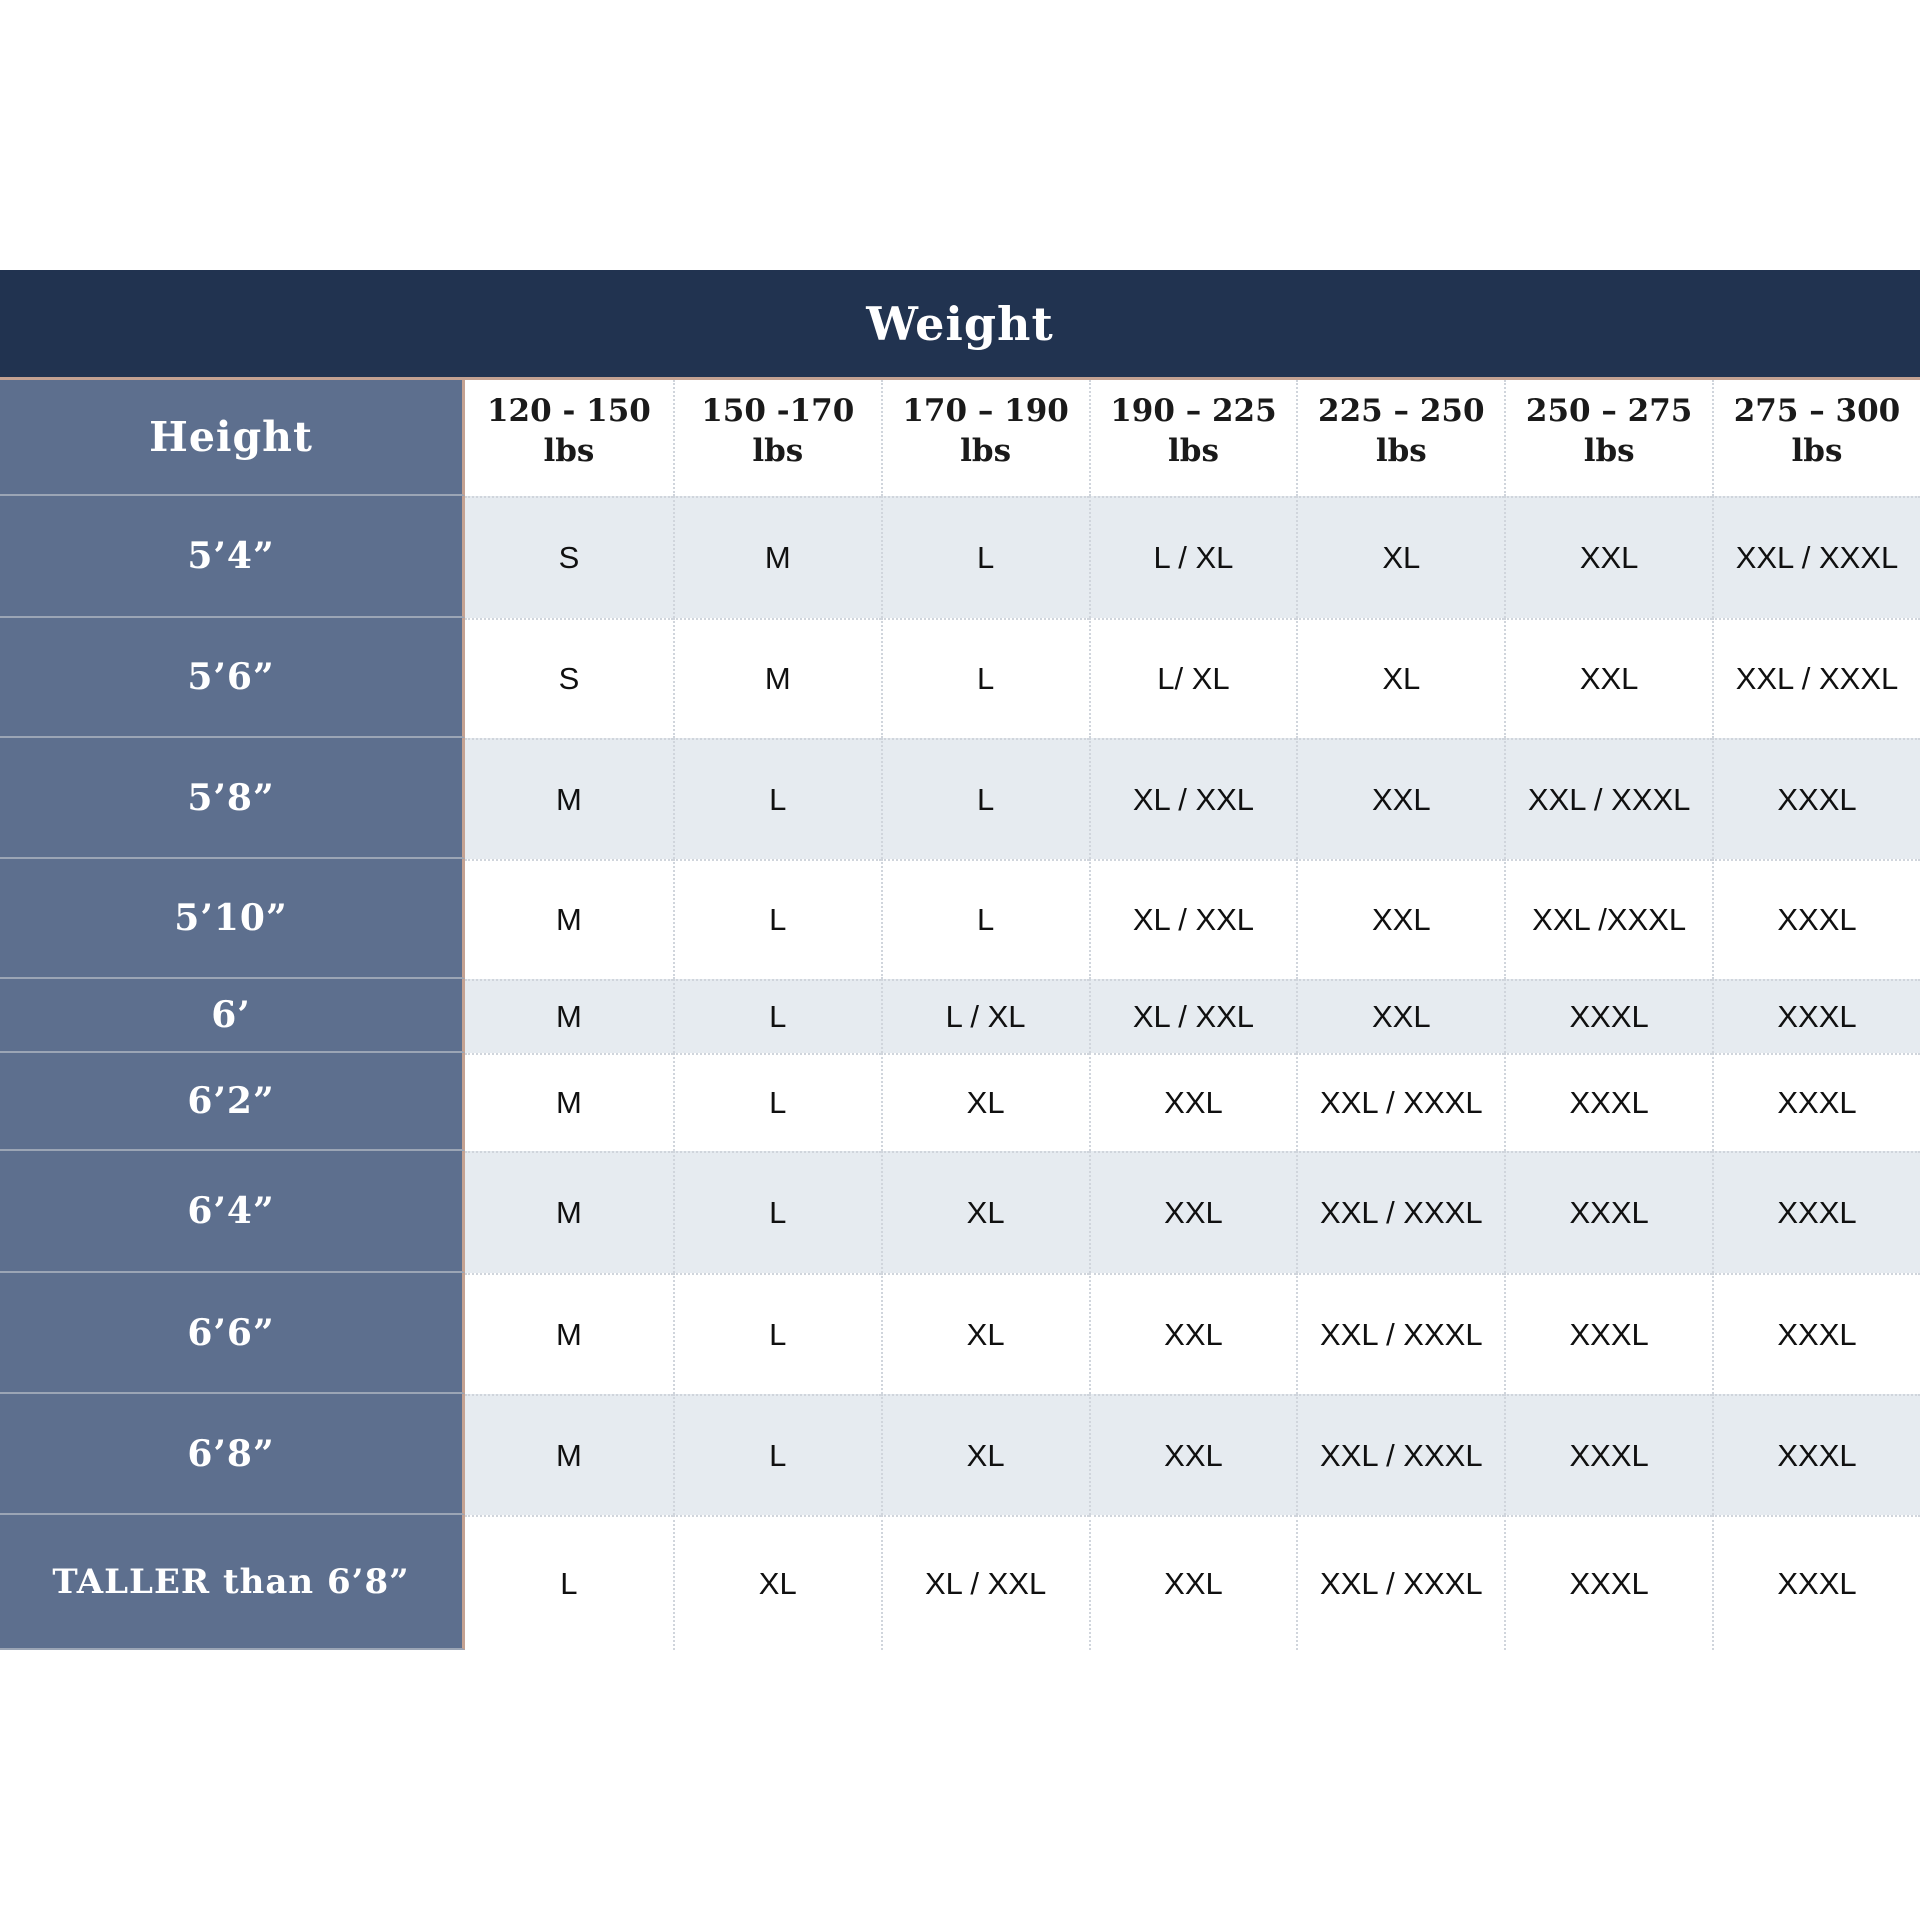 This screenshot has height=1920, width=1920. Describe the element at coordinates (960, 323) in the screenshot. I see `weight-banner-title: Weight` at that location.